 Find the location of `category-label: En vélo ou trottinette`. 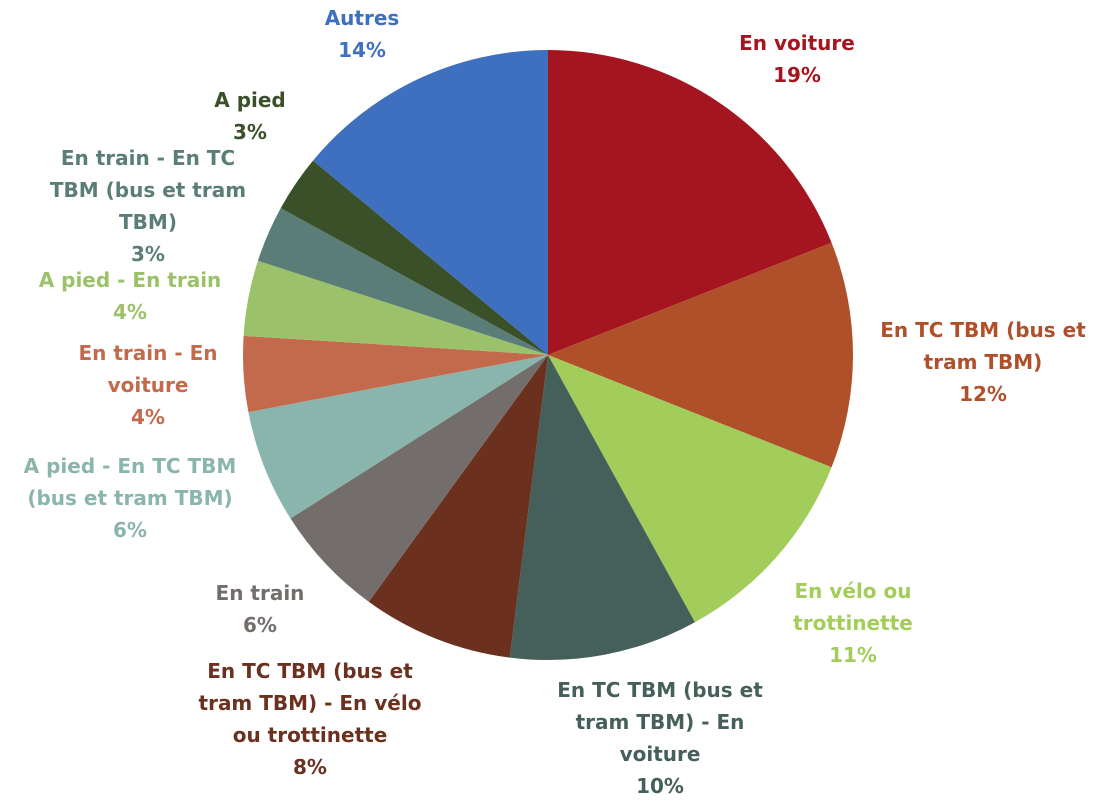

category-label: En vélo ou trottinette is located at coordinates (853, 607).